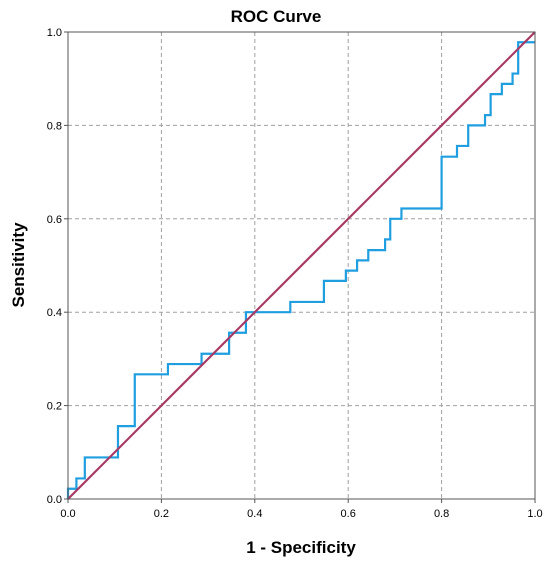  What do you see at coordinates (54, 313) in the screenshot?
I see `y-tick-label: 0.4` at bounding box center [54, 313].